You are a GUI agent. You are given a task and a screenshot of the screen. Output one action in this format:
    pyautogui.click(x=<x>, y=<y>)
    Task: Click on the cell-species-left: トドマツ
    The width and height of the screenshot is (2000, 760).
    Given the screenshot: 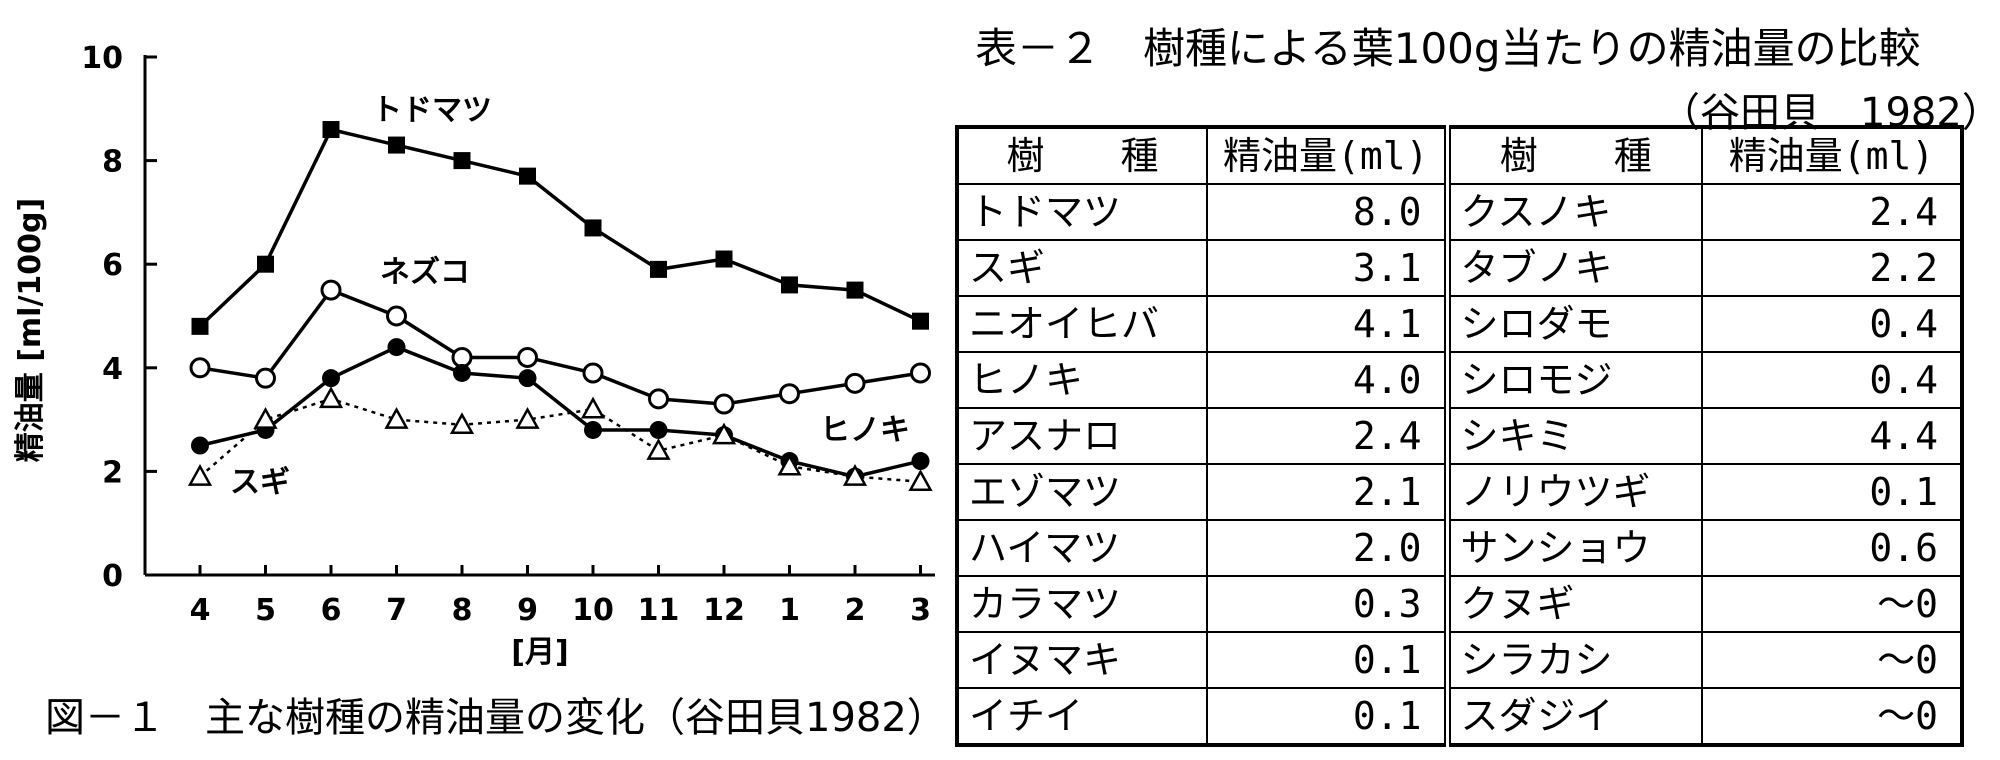 What is the action you would take?
    pyautogui.click(x=1082, y=212)
    